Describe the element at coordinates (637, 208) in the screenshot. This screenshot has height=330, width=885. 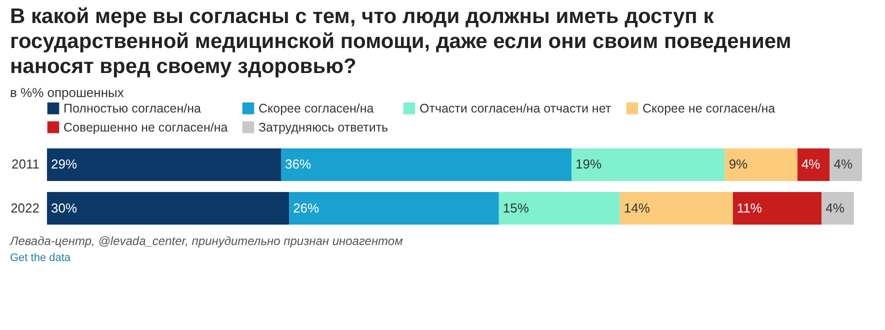
I see `data-label: 14%` at that location.